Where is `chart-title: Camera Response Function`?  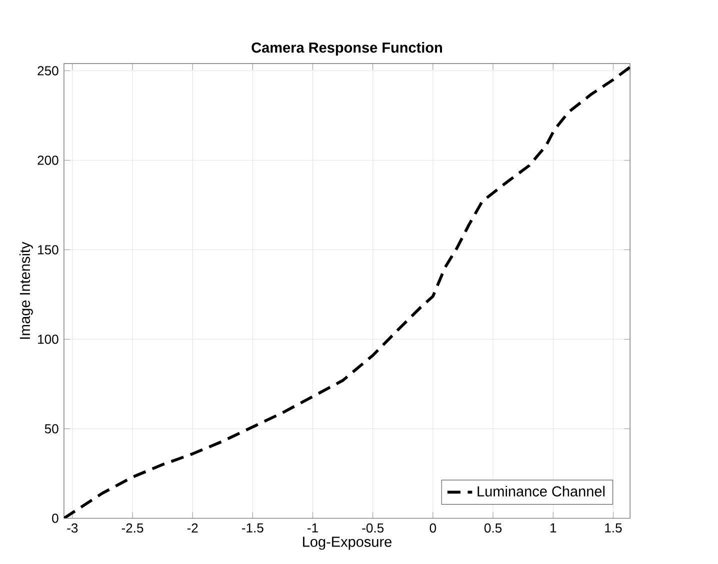
chart-title: Camera Response Function is located at coordinates (347, 49).